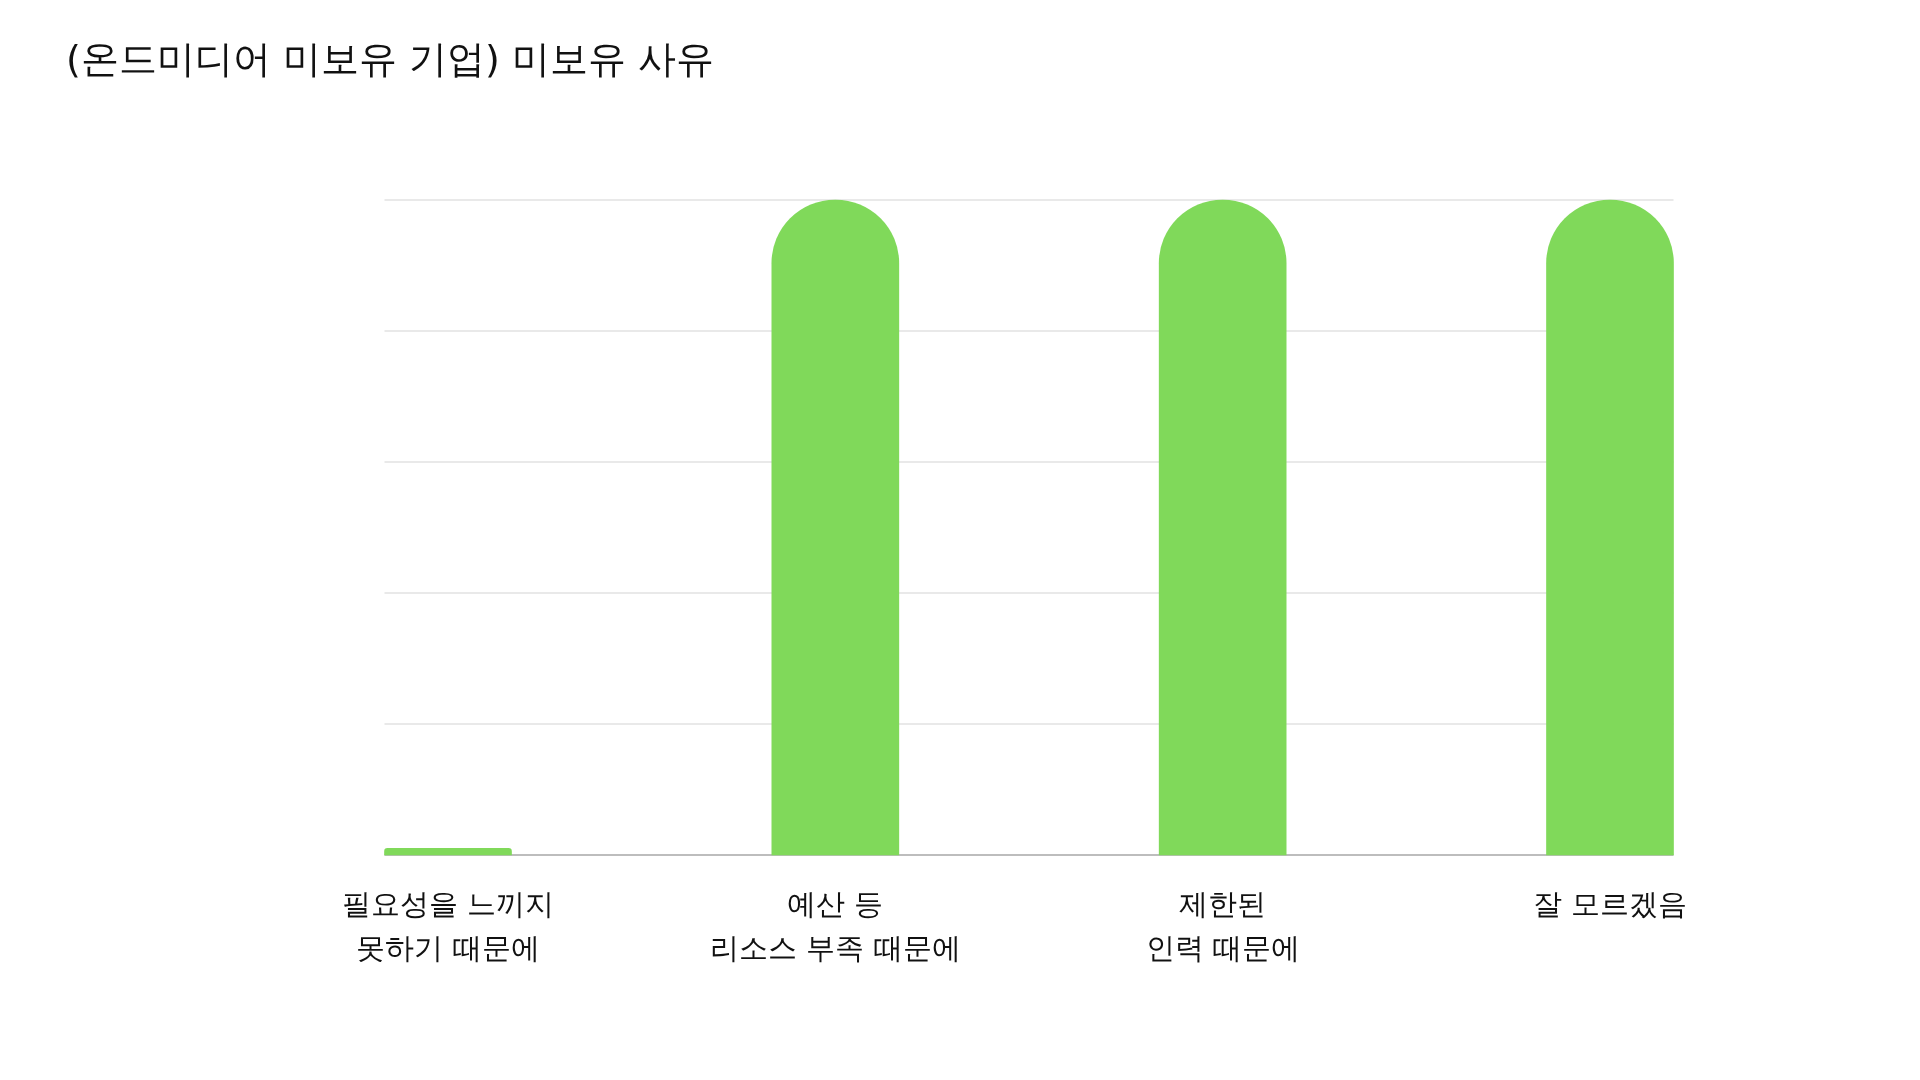  What do you see at coordinates (390, 59) in the screenshot?
I see `chart-title: (온드미디어 미보유 기업) 미보유 사유` at bounding box center [390, 59].